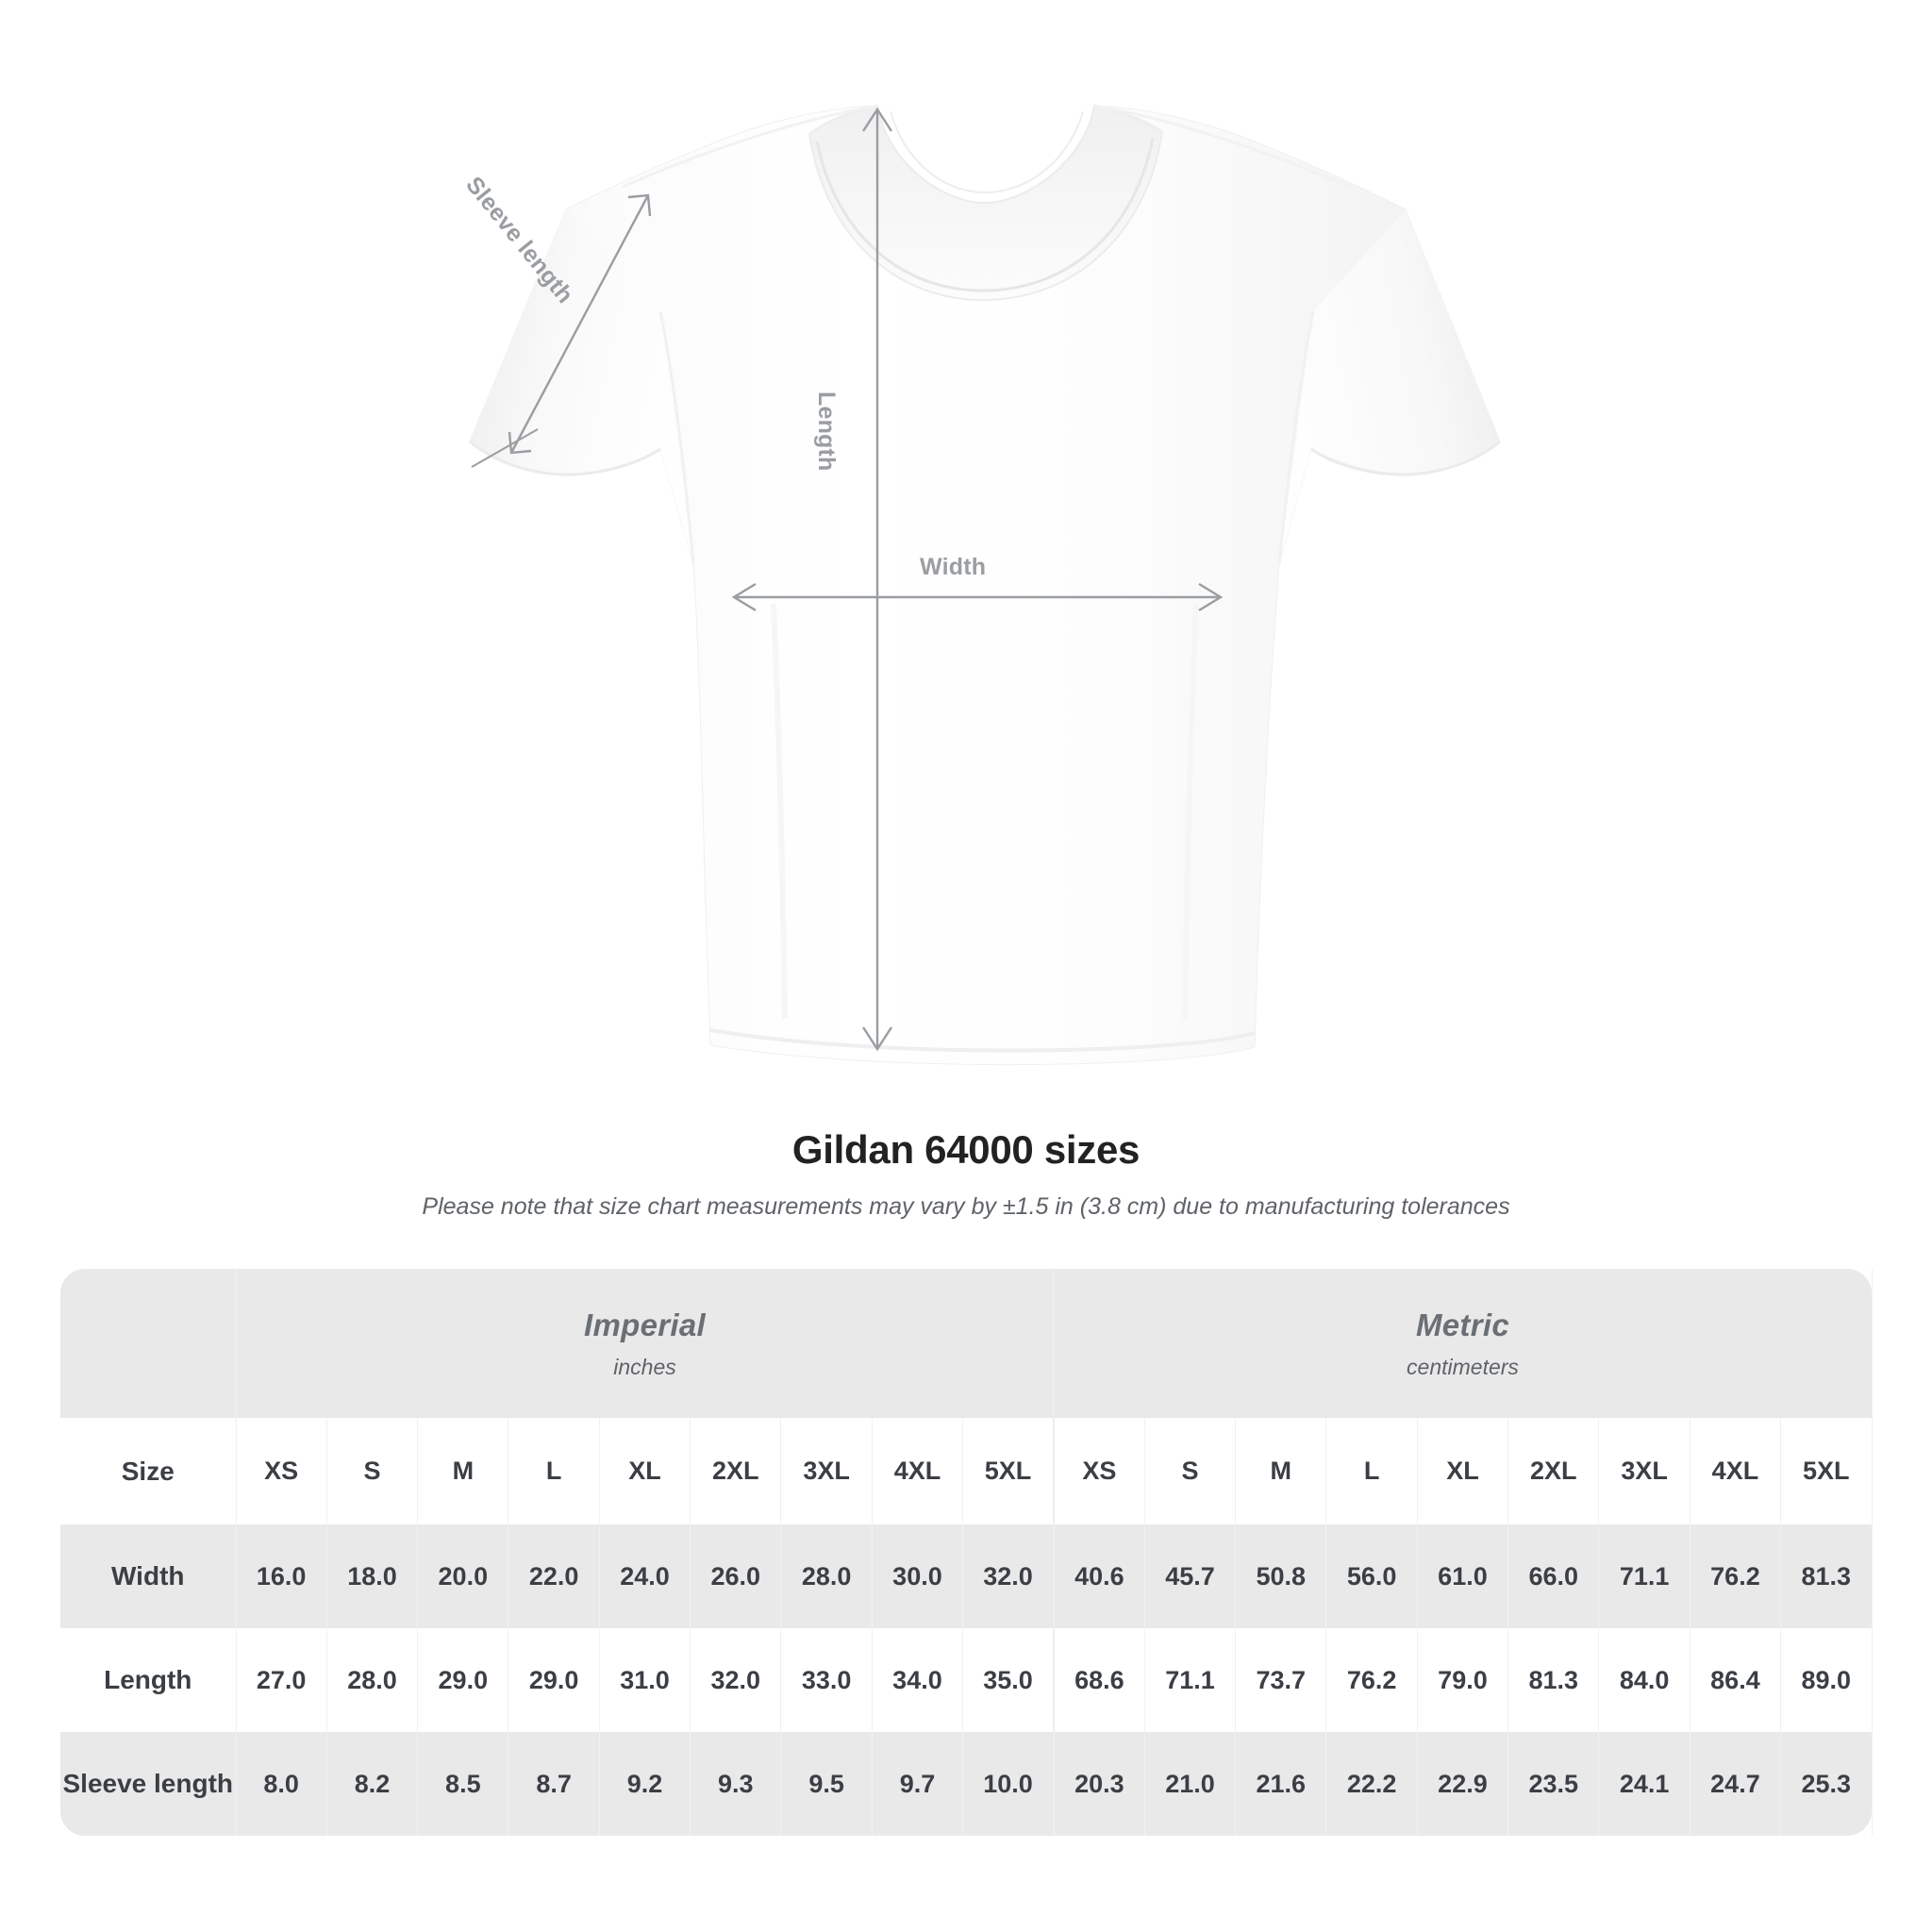 The width and height of the screenshot is (1932, 1932). Describe the element at coordinates (1644, 1576) in the screenshot. I see `cell-width-metric-3xl: 71.1` at that location.